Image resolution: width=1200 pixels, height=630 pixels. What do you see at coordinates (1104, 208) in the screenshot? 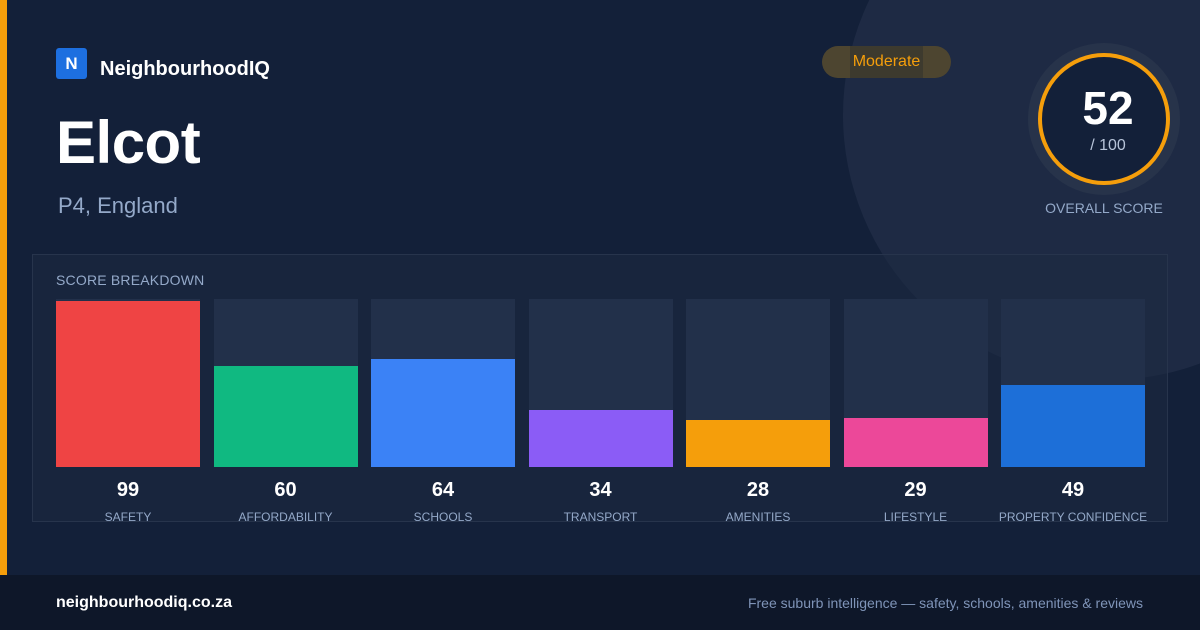
I see `overall-score-caption: OVERALL SCORE` at bounding box center [1104, 208].